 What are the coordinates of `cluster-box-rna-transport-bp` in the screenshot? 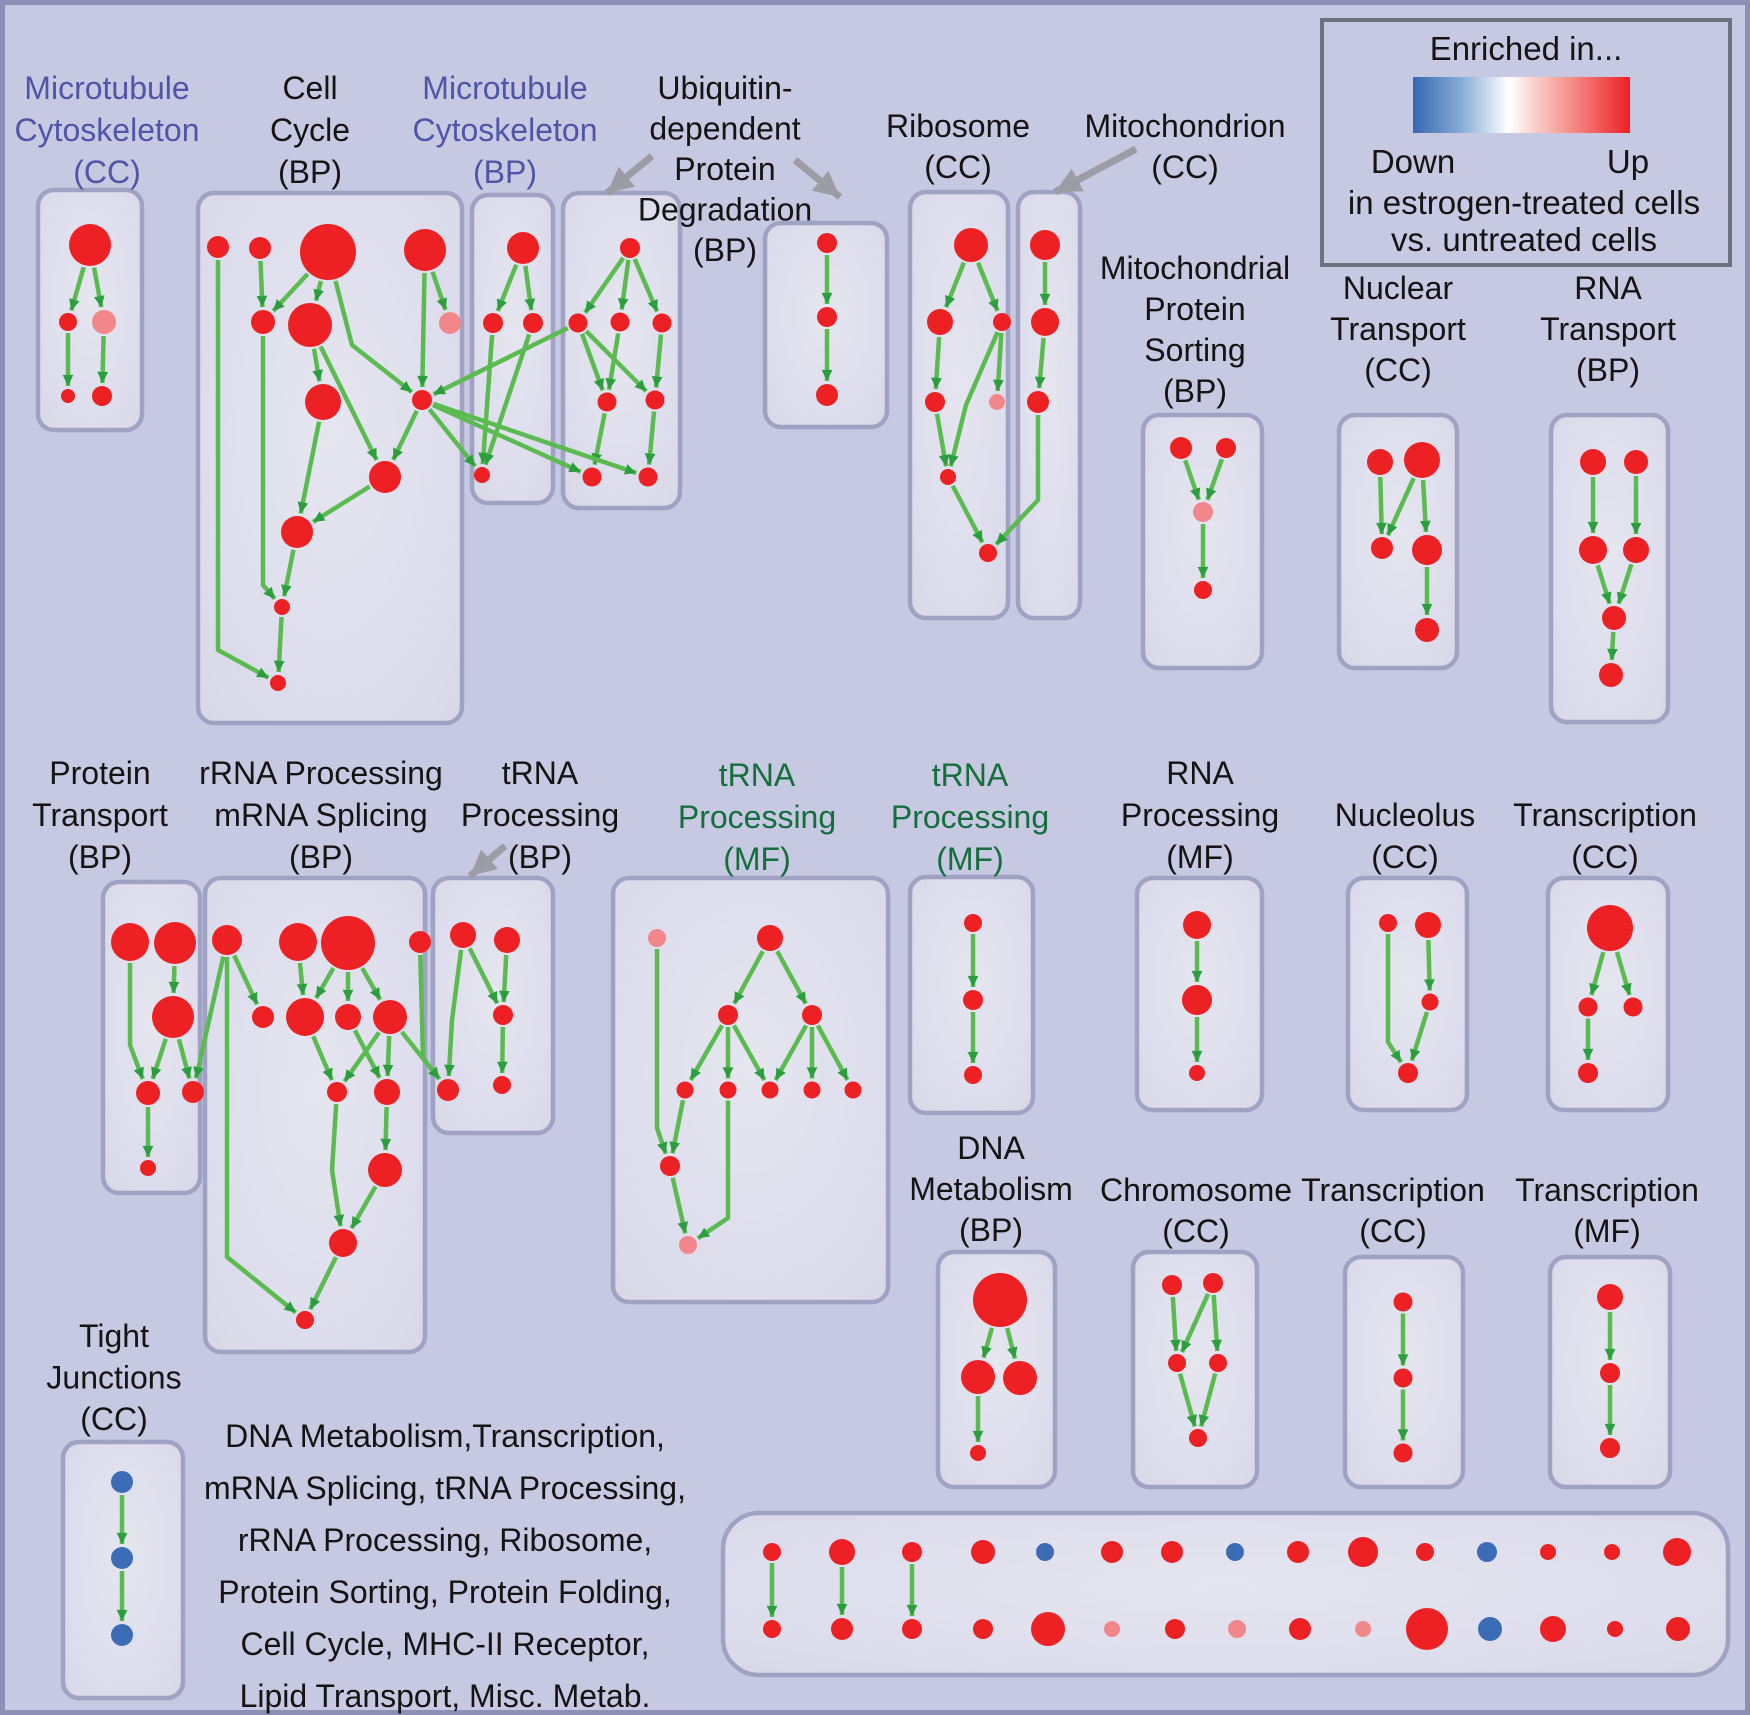 It's located at (1609, 568).